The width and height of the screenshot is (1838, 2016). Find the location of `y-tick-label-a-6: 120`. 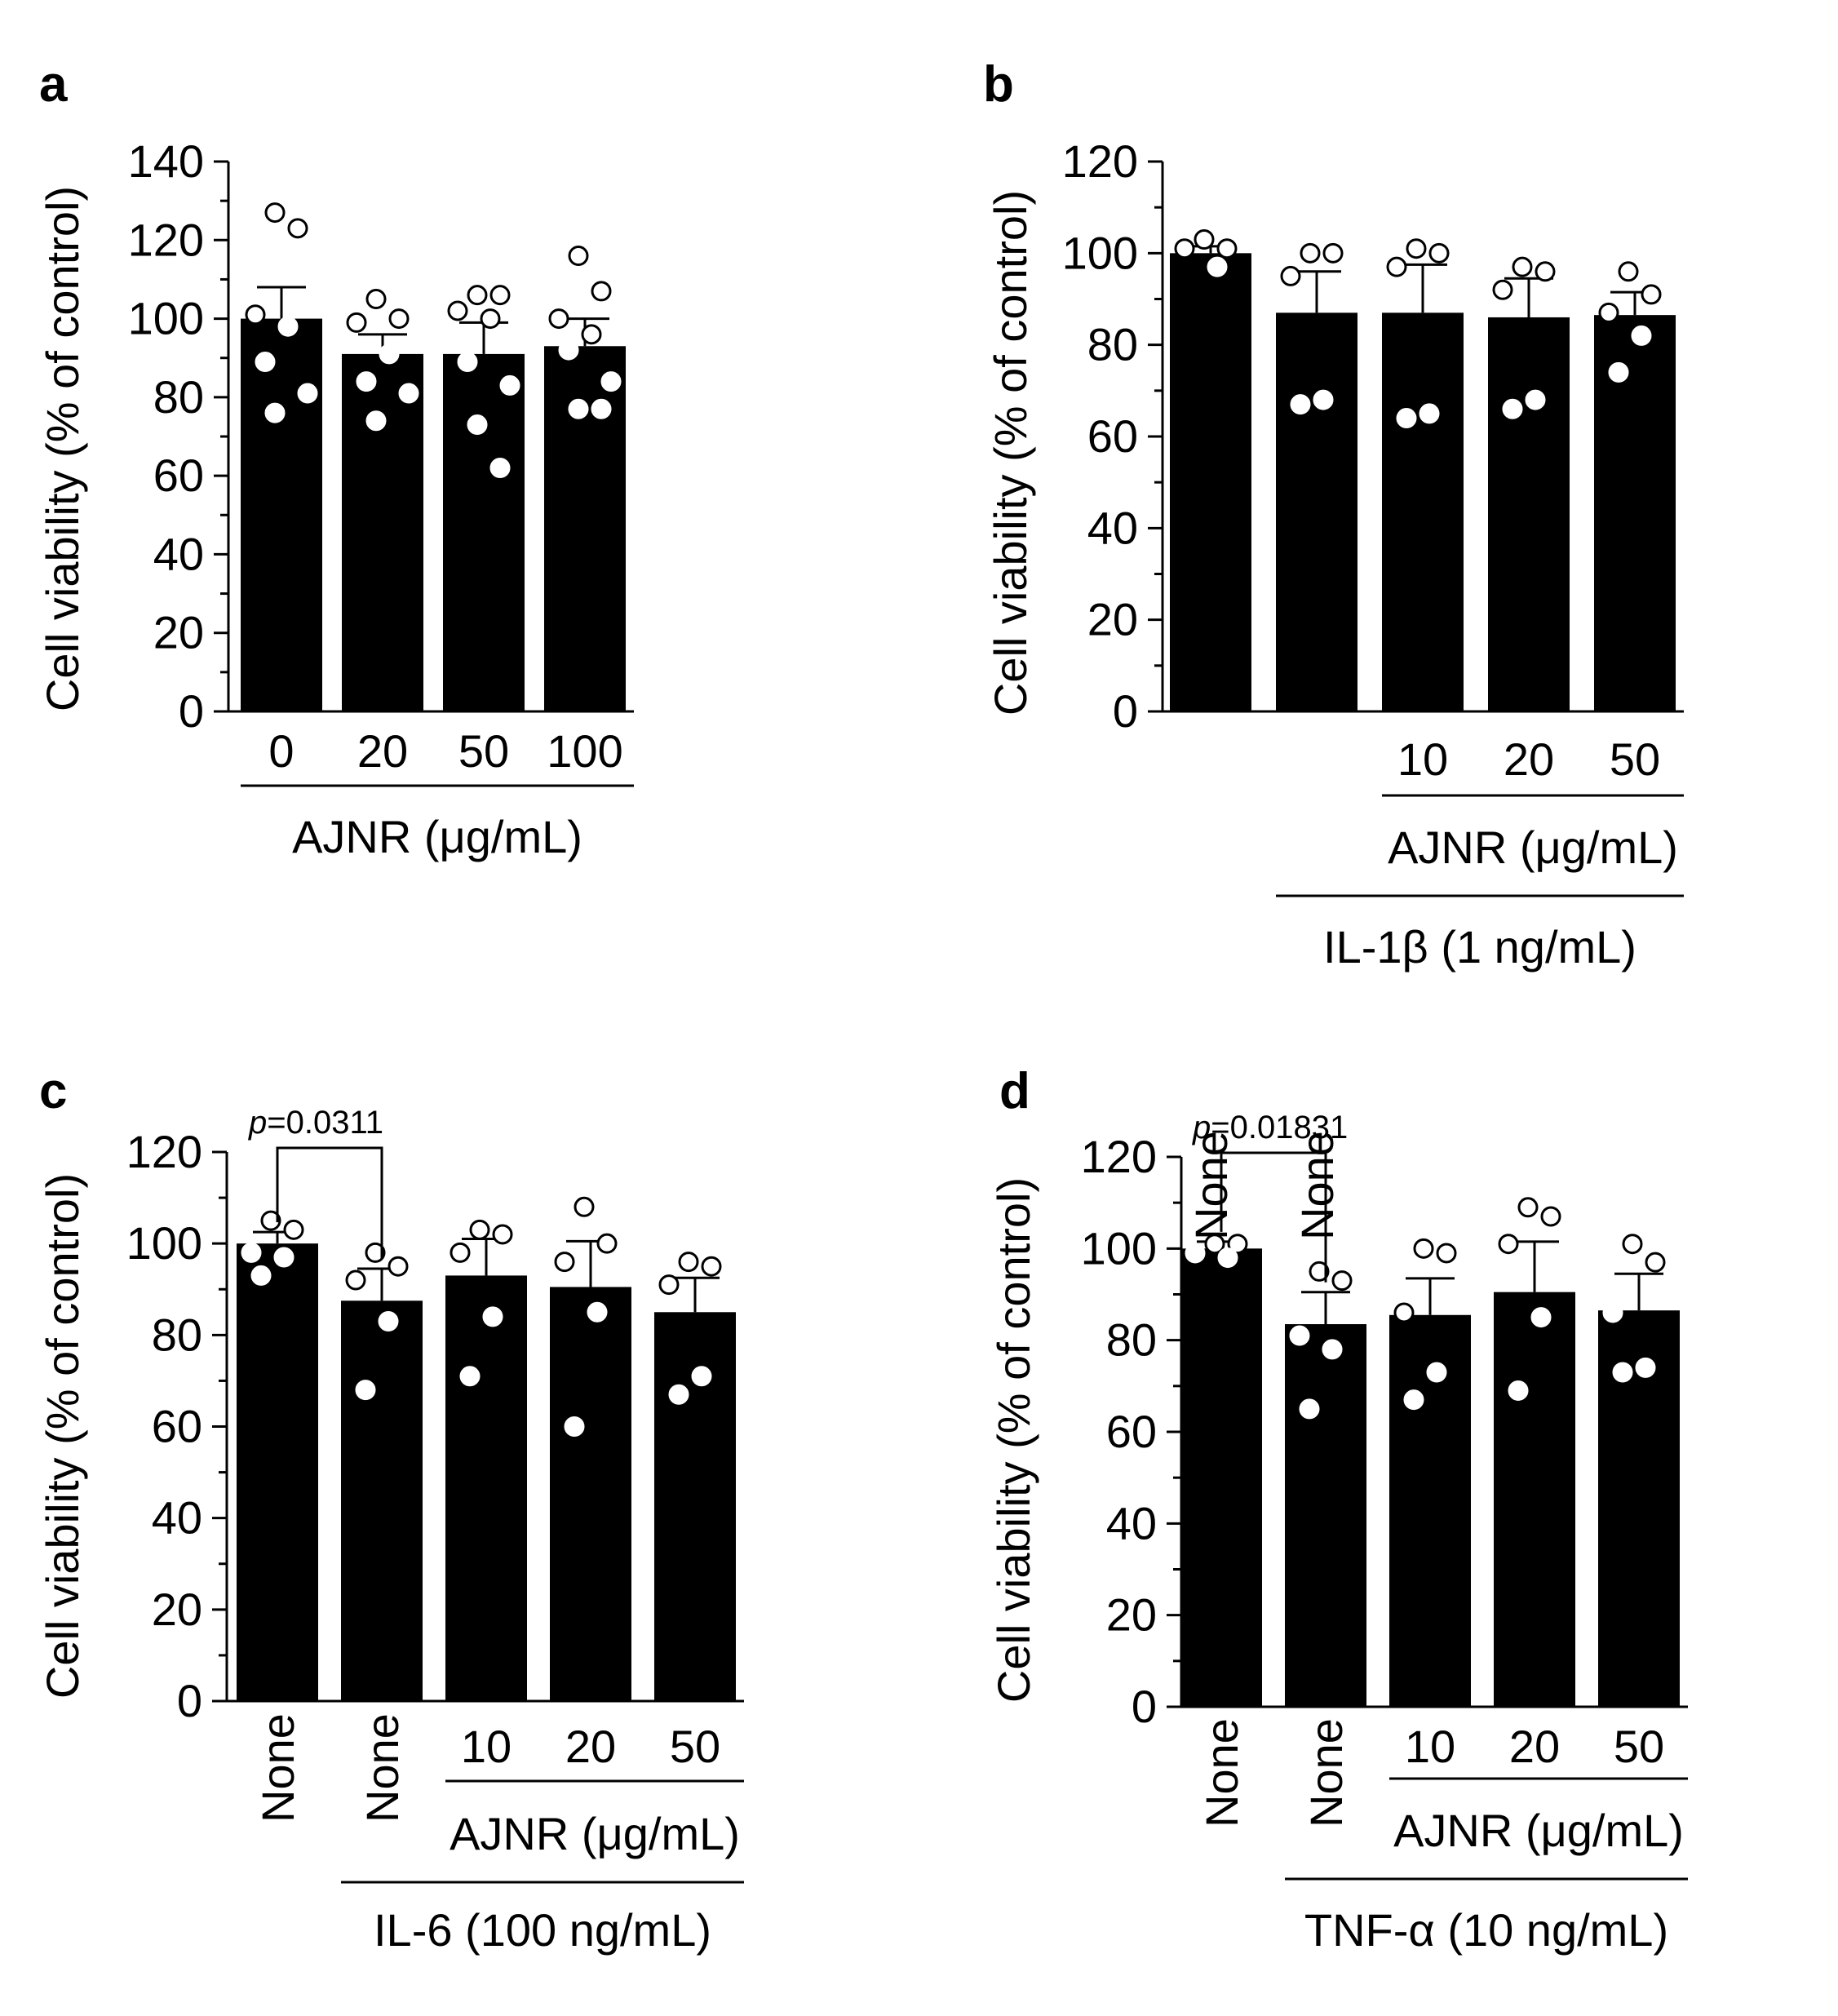

y-tick-label-a-6: 120 is located at coordinates (166, 239).